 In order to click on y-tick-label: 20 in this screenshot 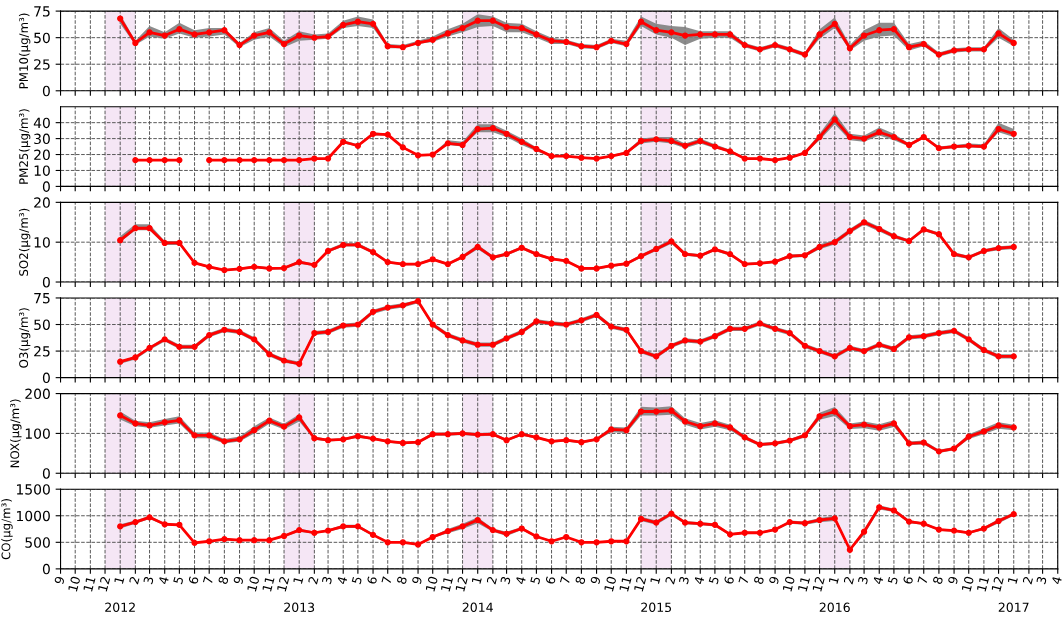, I will do `click(42, 202)`.